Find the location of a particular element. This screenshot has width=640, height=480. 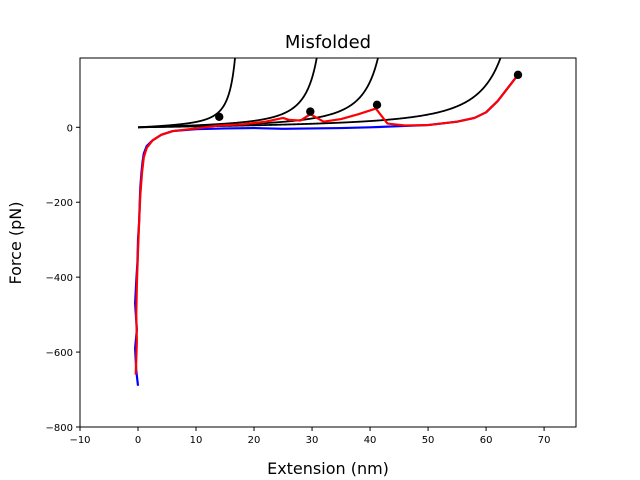

y-axis: −800 −600 −400 −200 0 is located at coordinates (63, 278).